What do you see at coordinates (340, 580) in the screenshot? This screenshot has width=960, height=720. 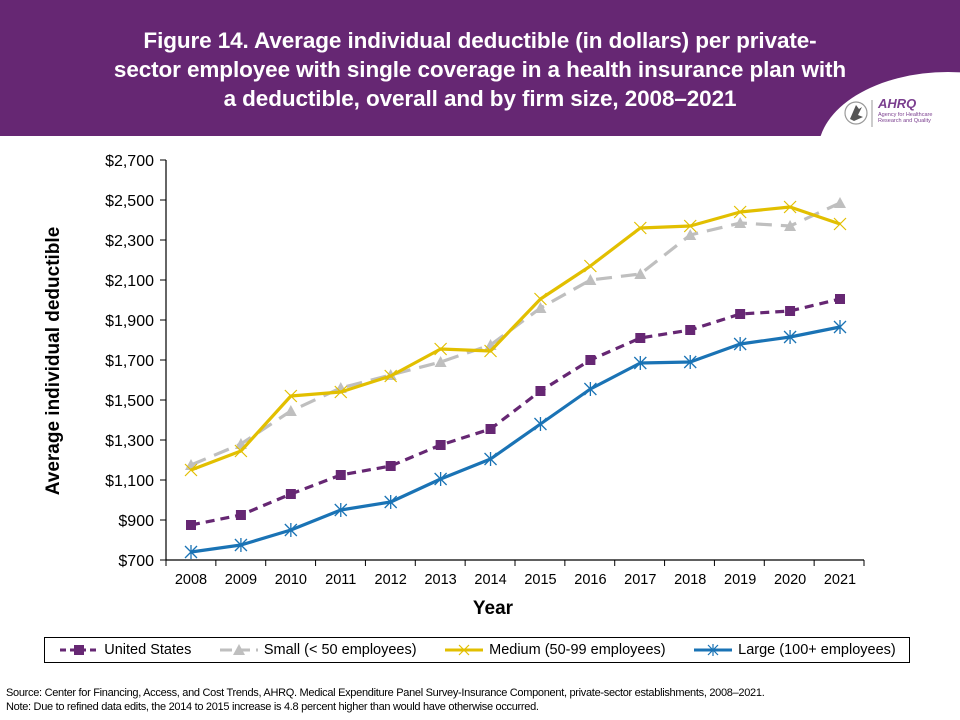 I see `x-tick-label: 2011` at bounding box center [340, 580].